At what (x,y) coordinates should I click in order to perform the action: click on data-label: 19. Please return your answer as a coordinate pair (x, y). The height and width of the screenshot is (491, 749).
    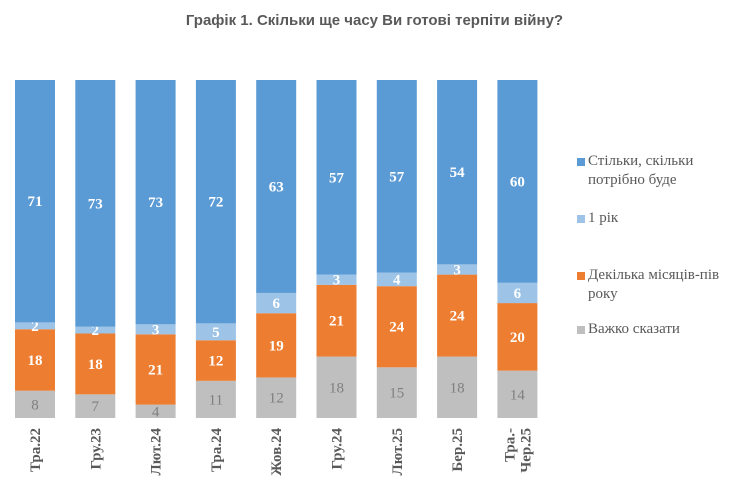
    Looking at the image, I should click on (276, 346).